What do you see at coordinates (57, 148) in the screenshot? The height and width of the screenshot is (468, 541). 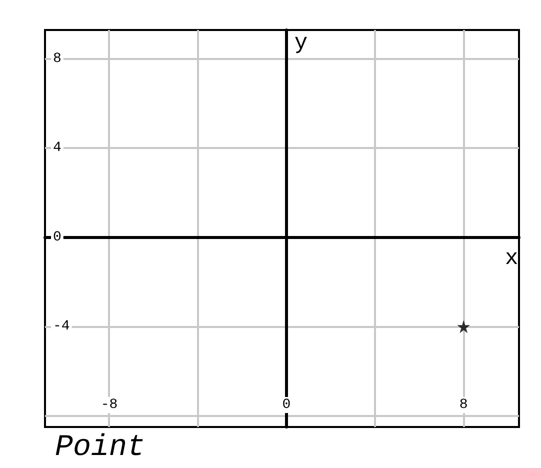 I see `y-tick-label: 4` at bounding box center [57, 148].